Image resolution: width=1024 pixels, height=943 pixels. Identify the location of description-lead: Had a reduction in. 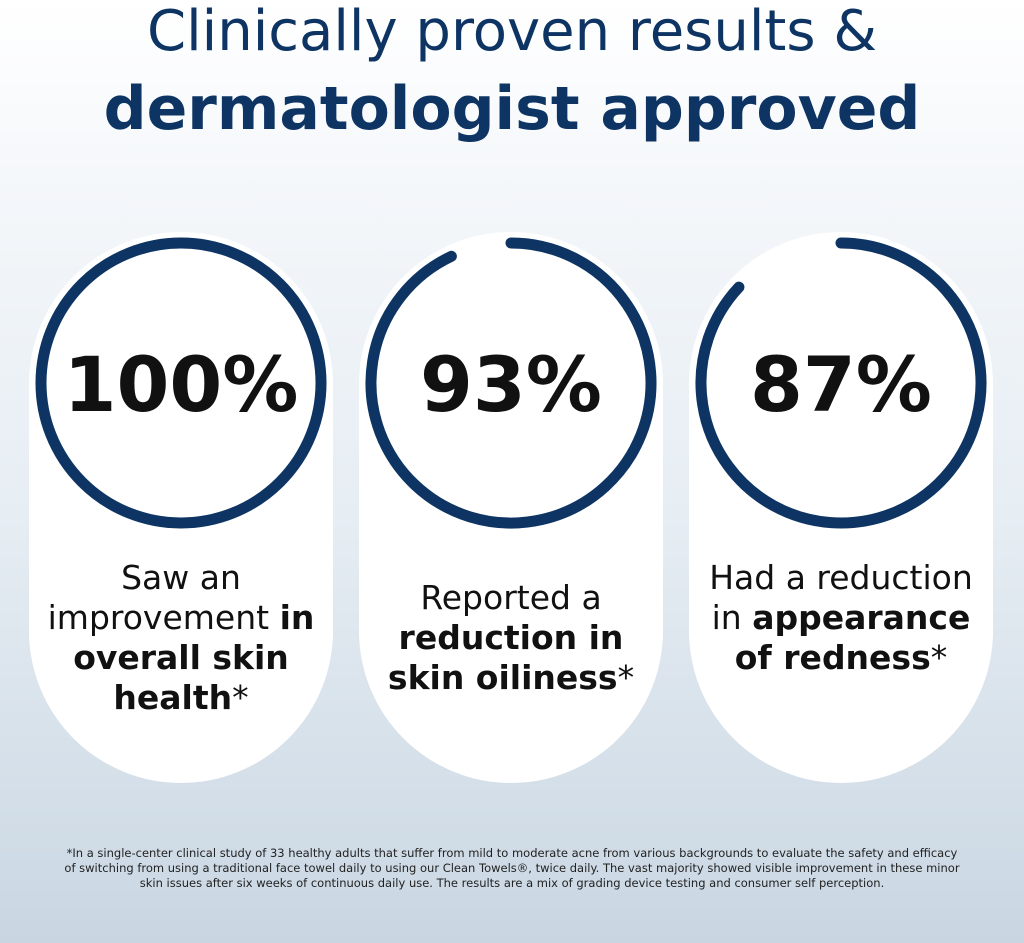
(841, 597).